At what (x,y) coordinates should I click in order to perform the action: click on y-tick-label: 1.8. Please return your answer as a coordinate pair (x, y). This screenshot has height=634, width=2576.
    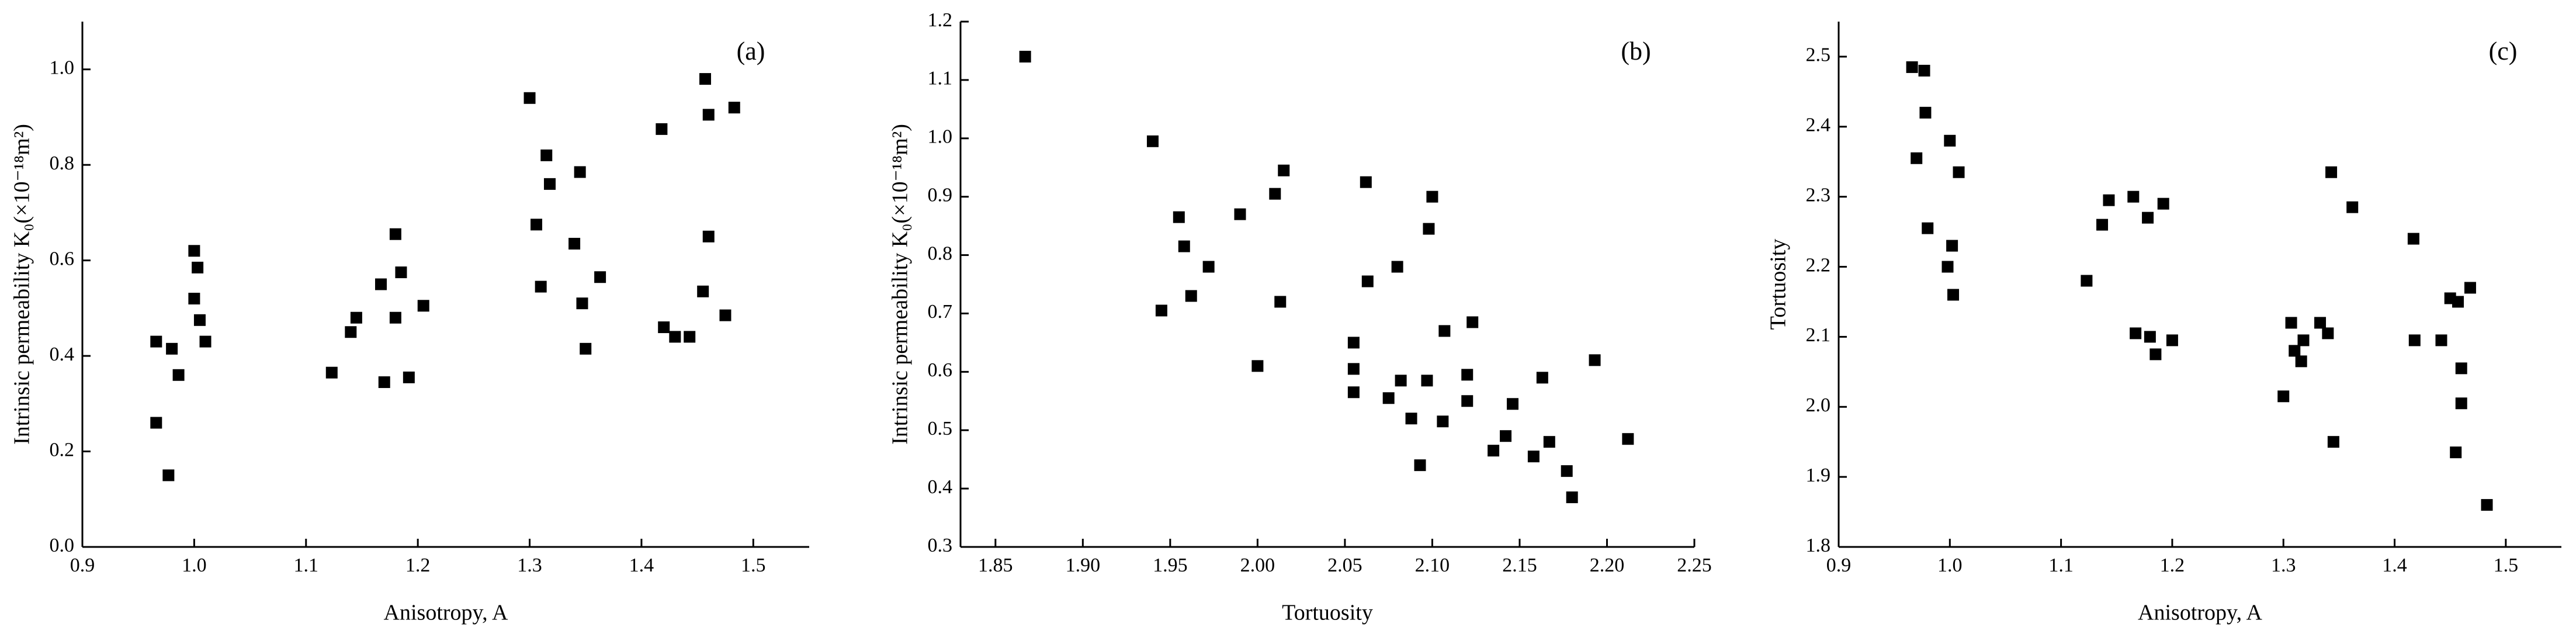
    Looking at the image, I should click on (1818, 545).